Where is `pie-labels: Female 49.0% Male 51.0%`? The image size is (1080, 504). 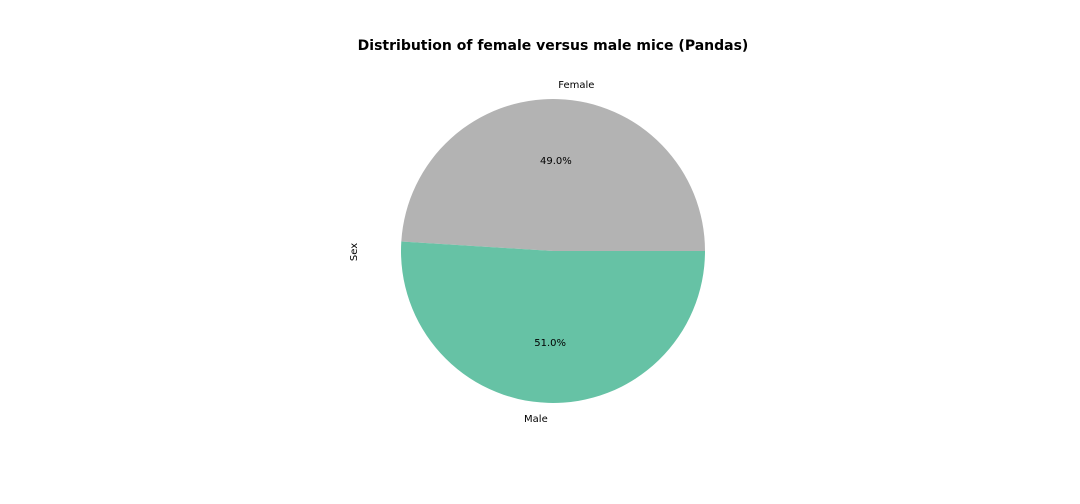 pie-labels: Female 49.0% Male 51.0% is located at coordinates (559, 252).